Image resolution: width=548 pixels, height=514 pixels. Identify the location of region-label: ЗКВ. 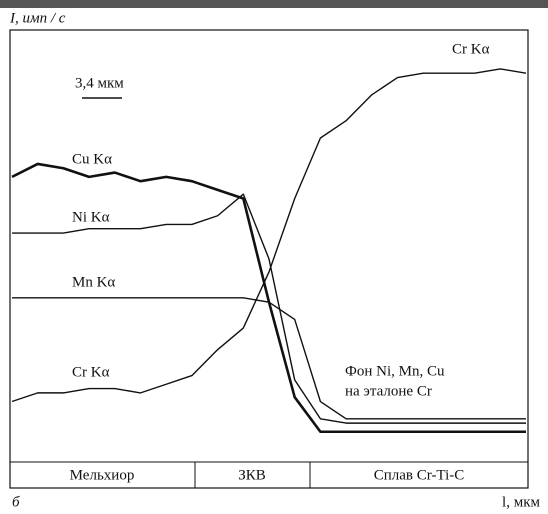
(252, 475).